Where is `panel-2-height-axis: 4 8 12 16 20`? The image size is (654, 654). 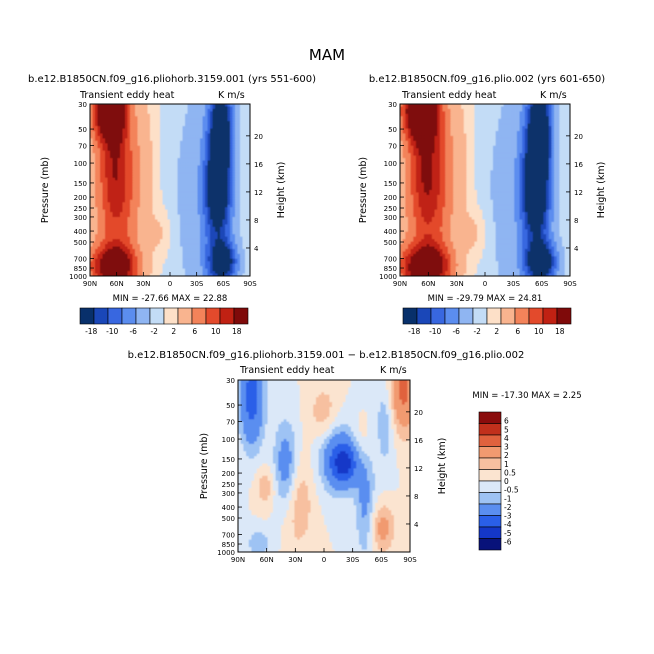
panel-2-height-axis: 4 8 12 16 20 is located at coordinates (574, 193).